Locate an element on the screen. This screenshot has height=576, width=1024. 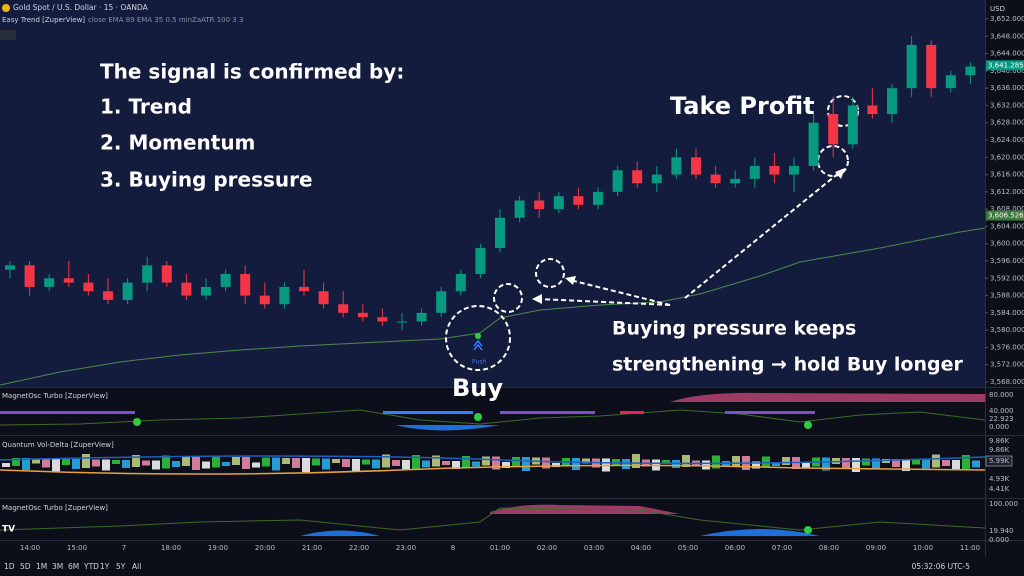
price-label: 3,572.000 is located at coordinates (1007, 365).